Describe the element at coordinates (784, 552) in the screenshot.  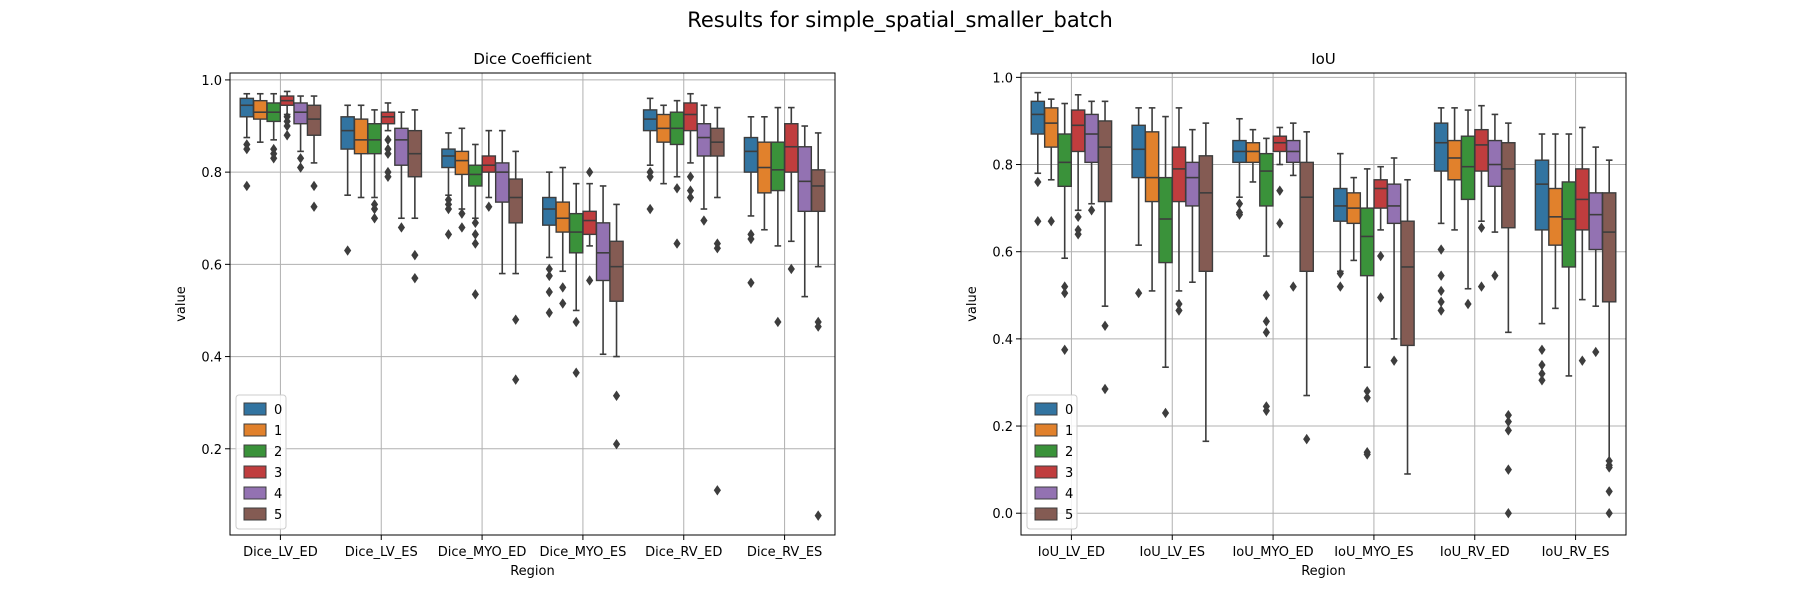
I see `x-tick-label: Dice_RV_ES` at that location.